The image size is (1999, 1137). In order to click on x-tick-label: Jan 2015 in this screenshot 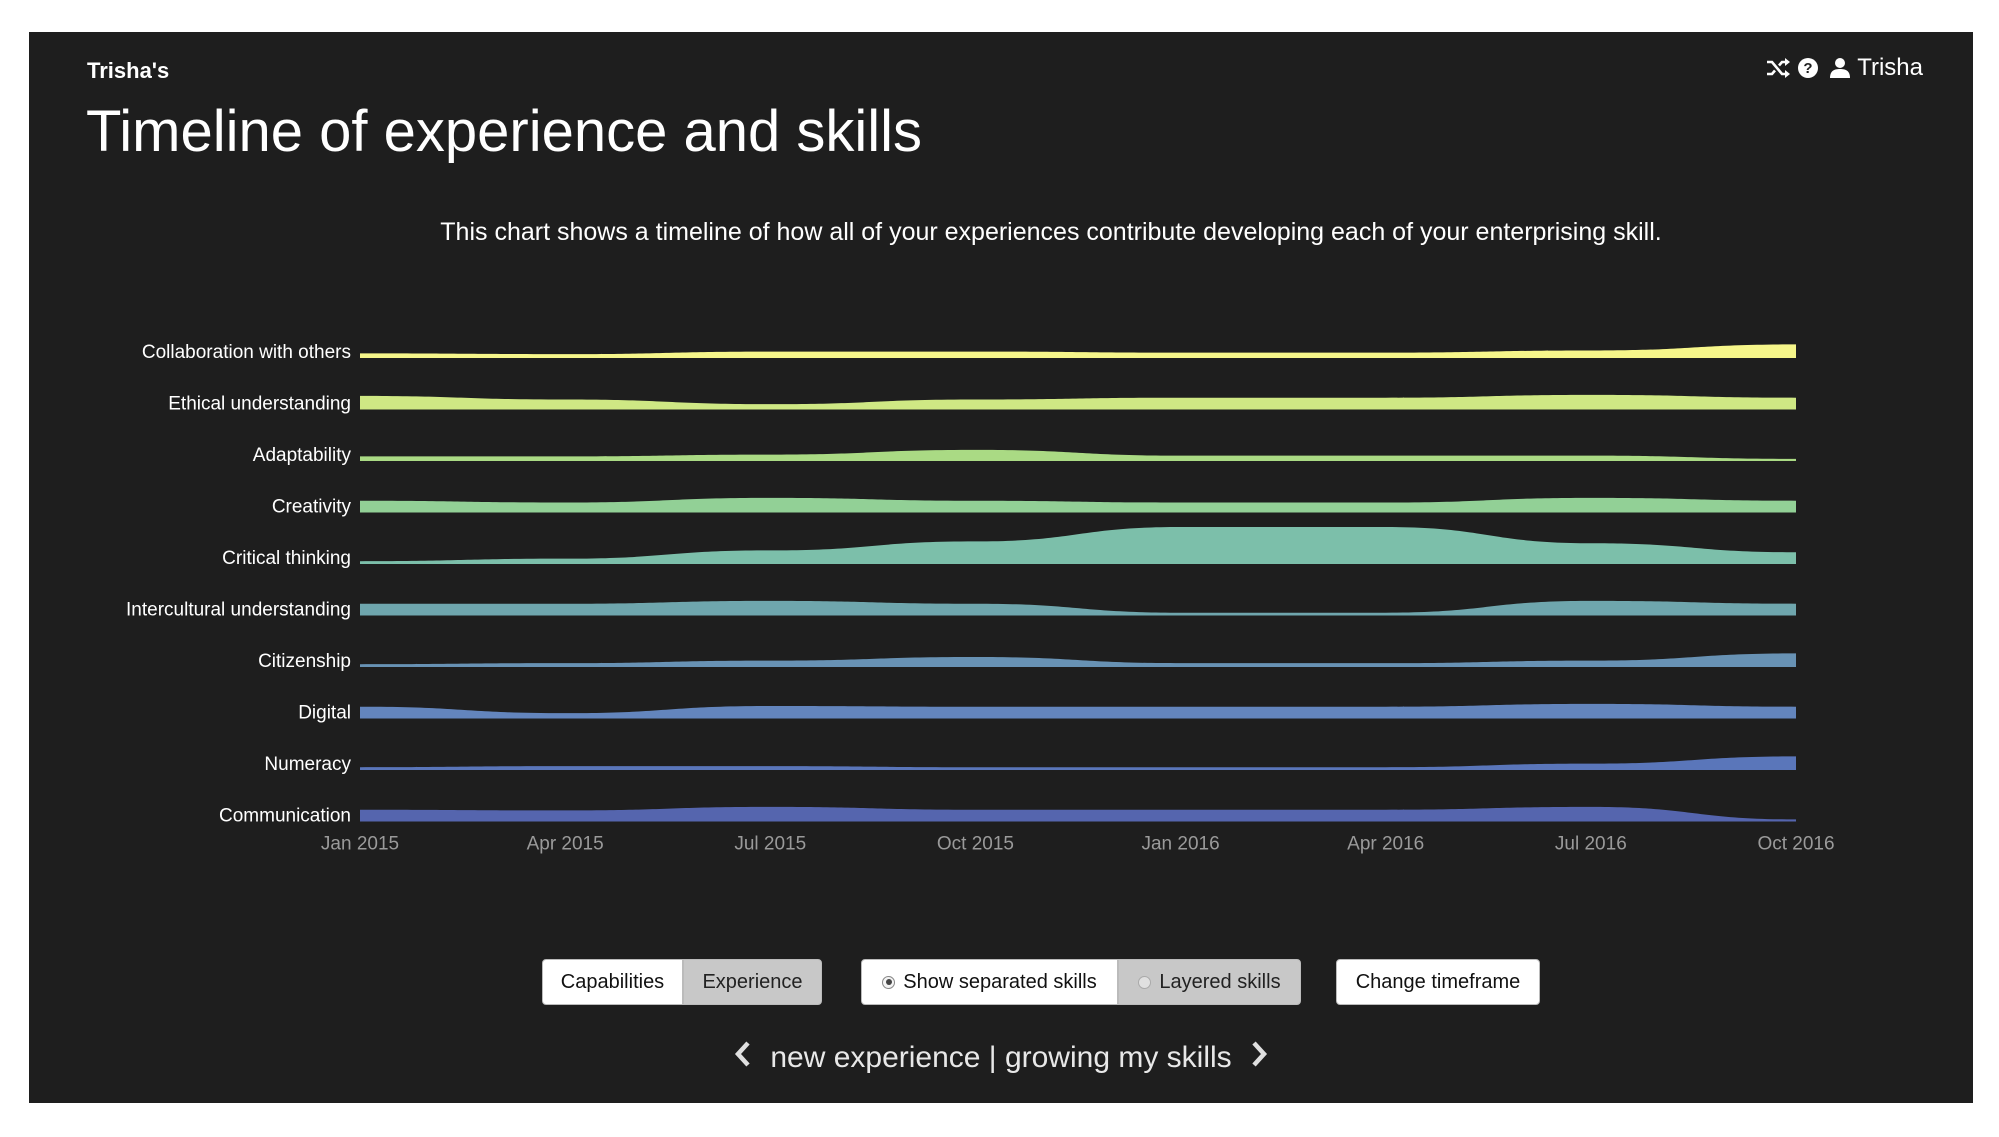, I will do `click(360, 844)`.